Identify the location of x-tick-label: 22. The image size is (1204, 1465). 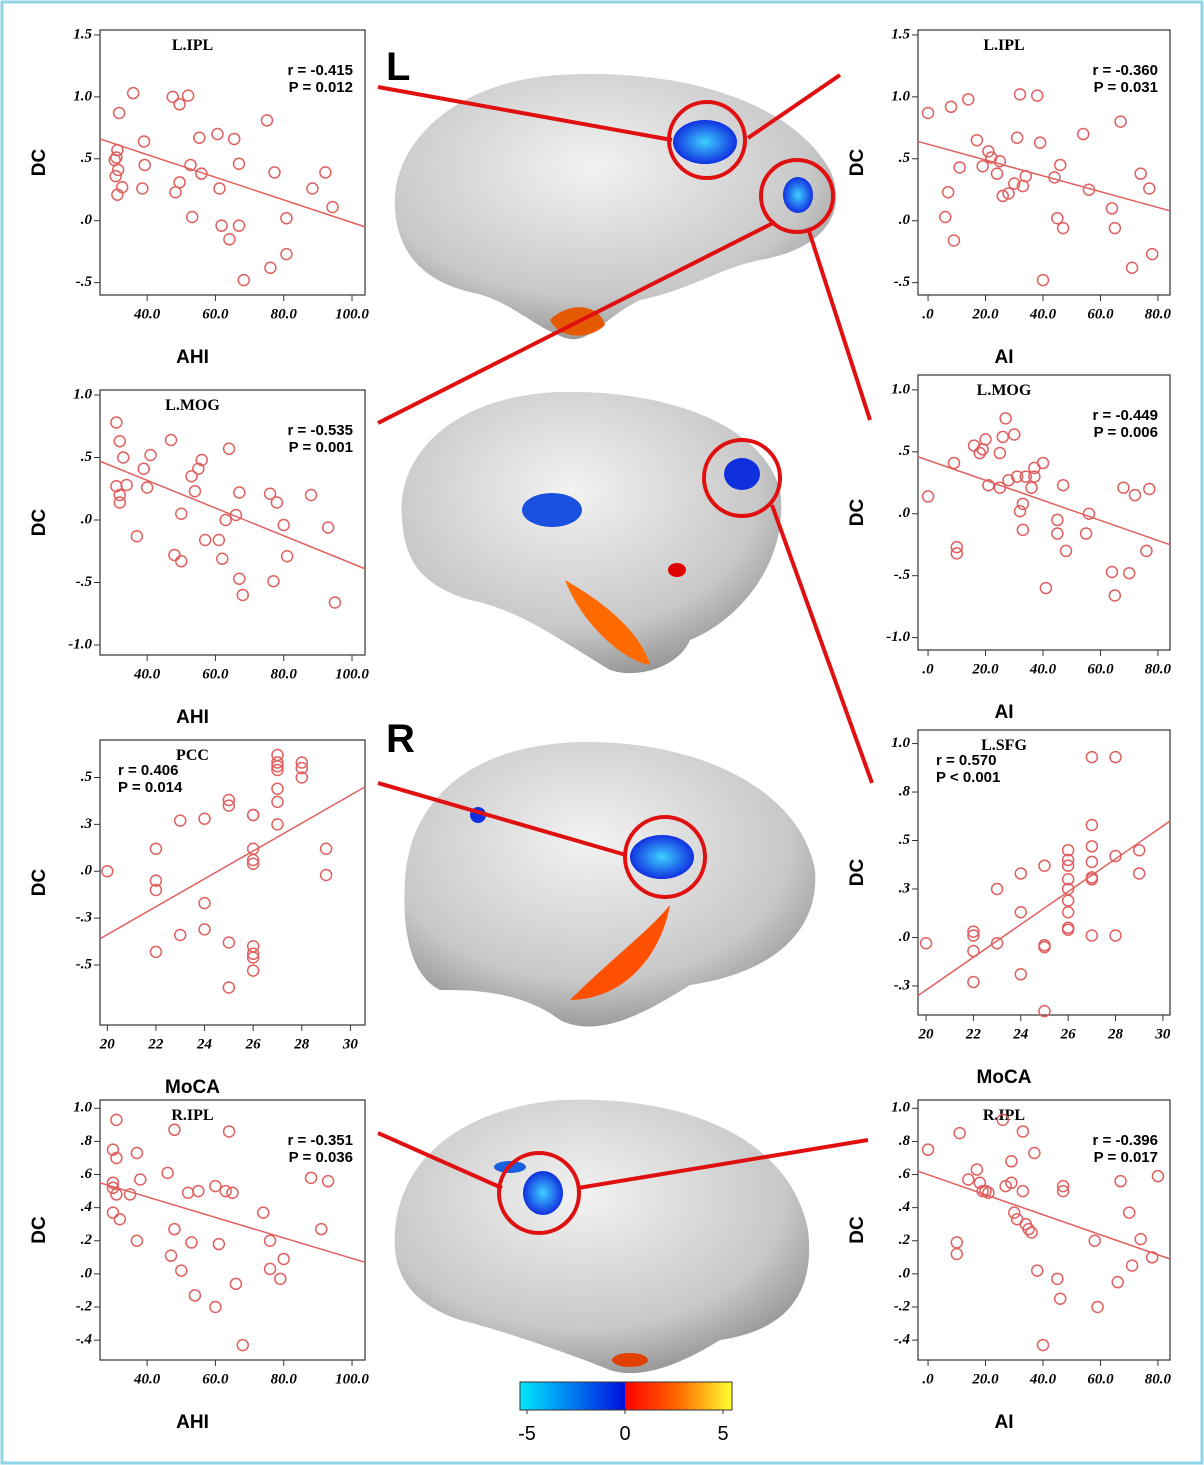
(155, 1044).